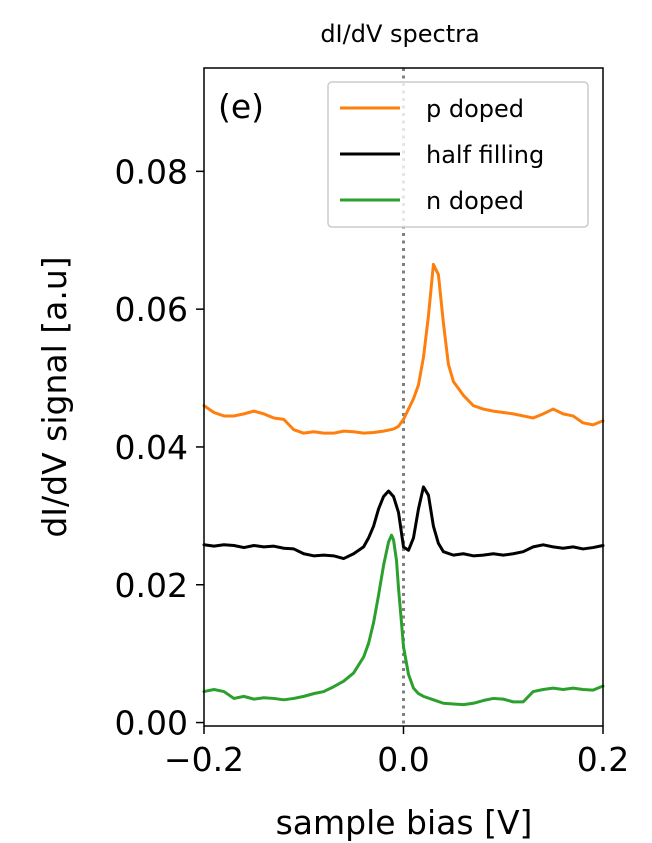  Describe the element at coordinates (399, 34) in the screenshot. I see `plot-title: dI/dV spectra` at that location.